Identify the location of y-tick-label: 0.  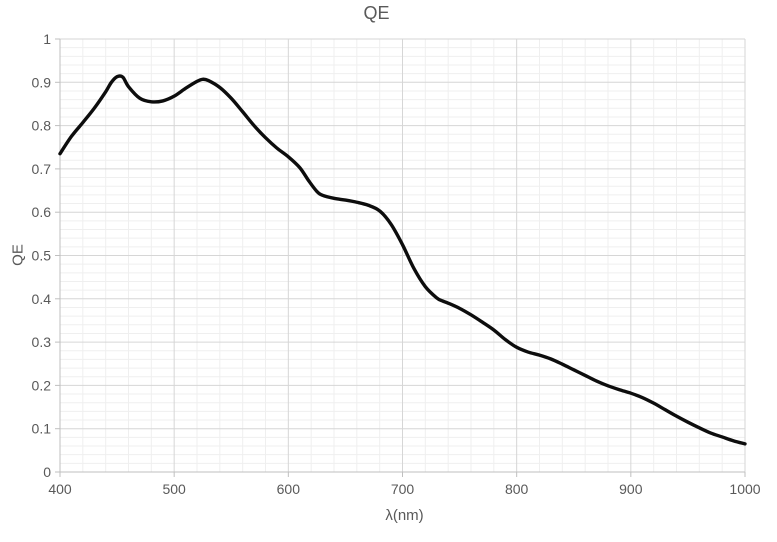
(47, 472).